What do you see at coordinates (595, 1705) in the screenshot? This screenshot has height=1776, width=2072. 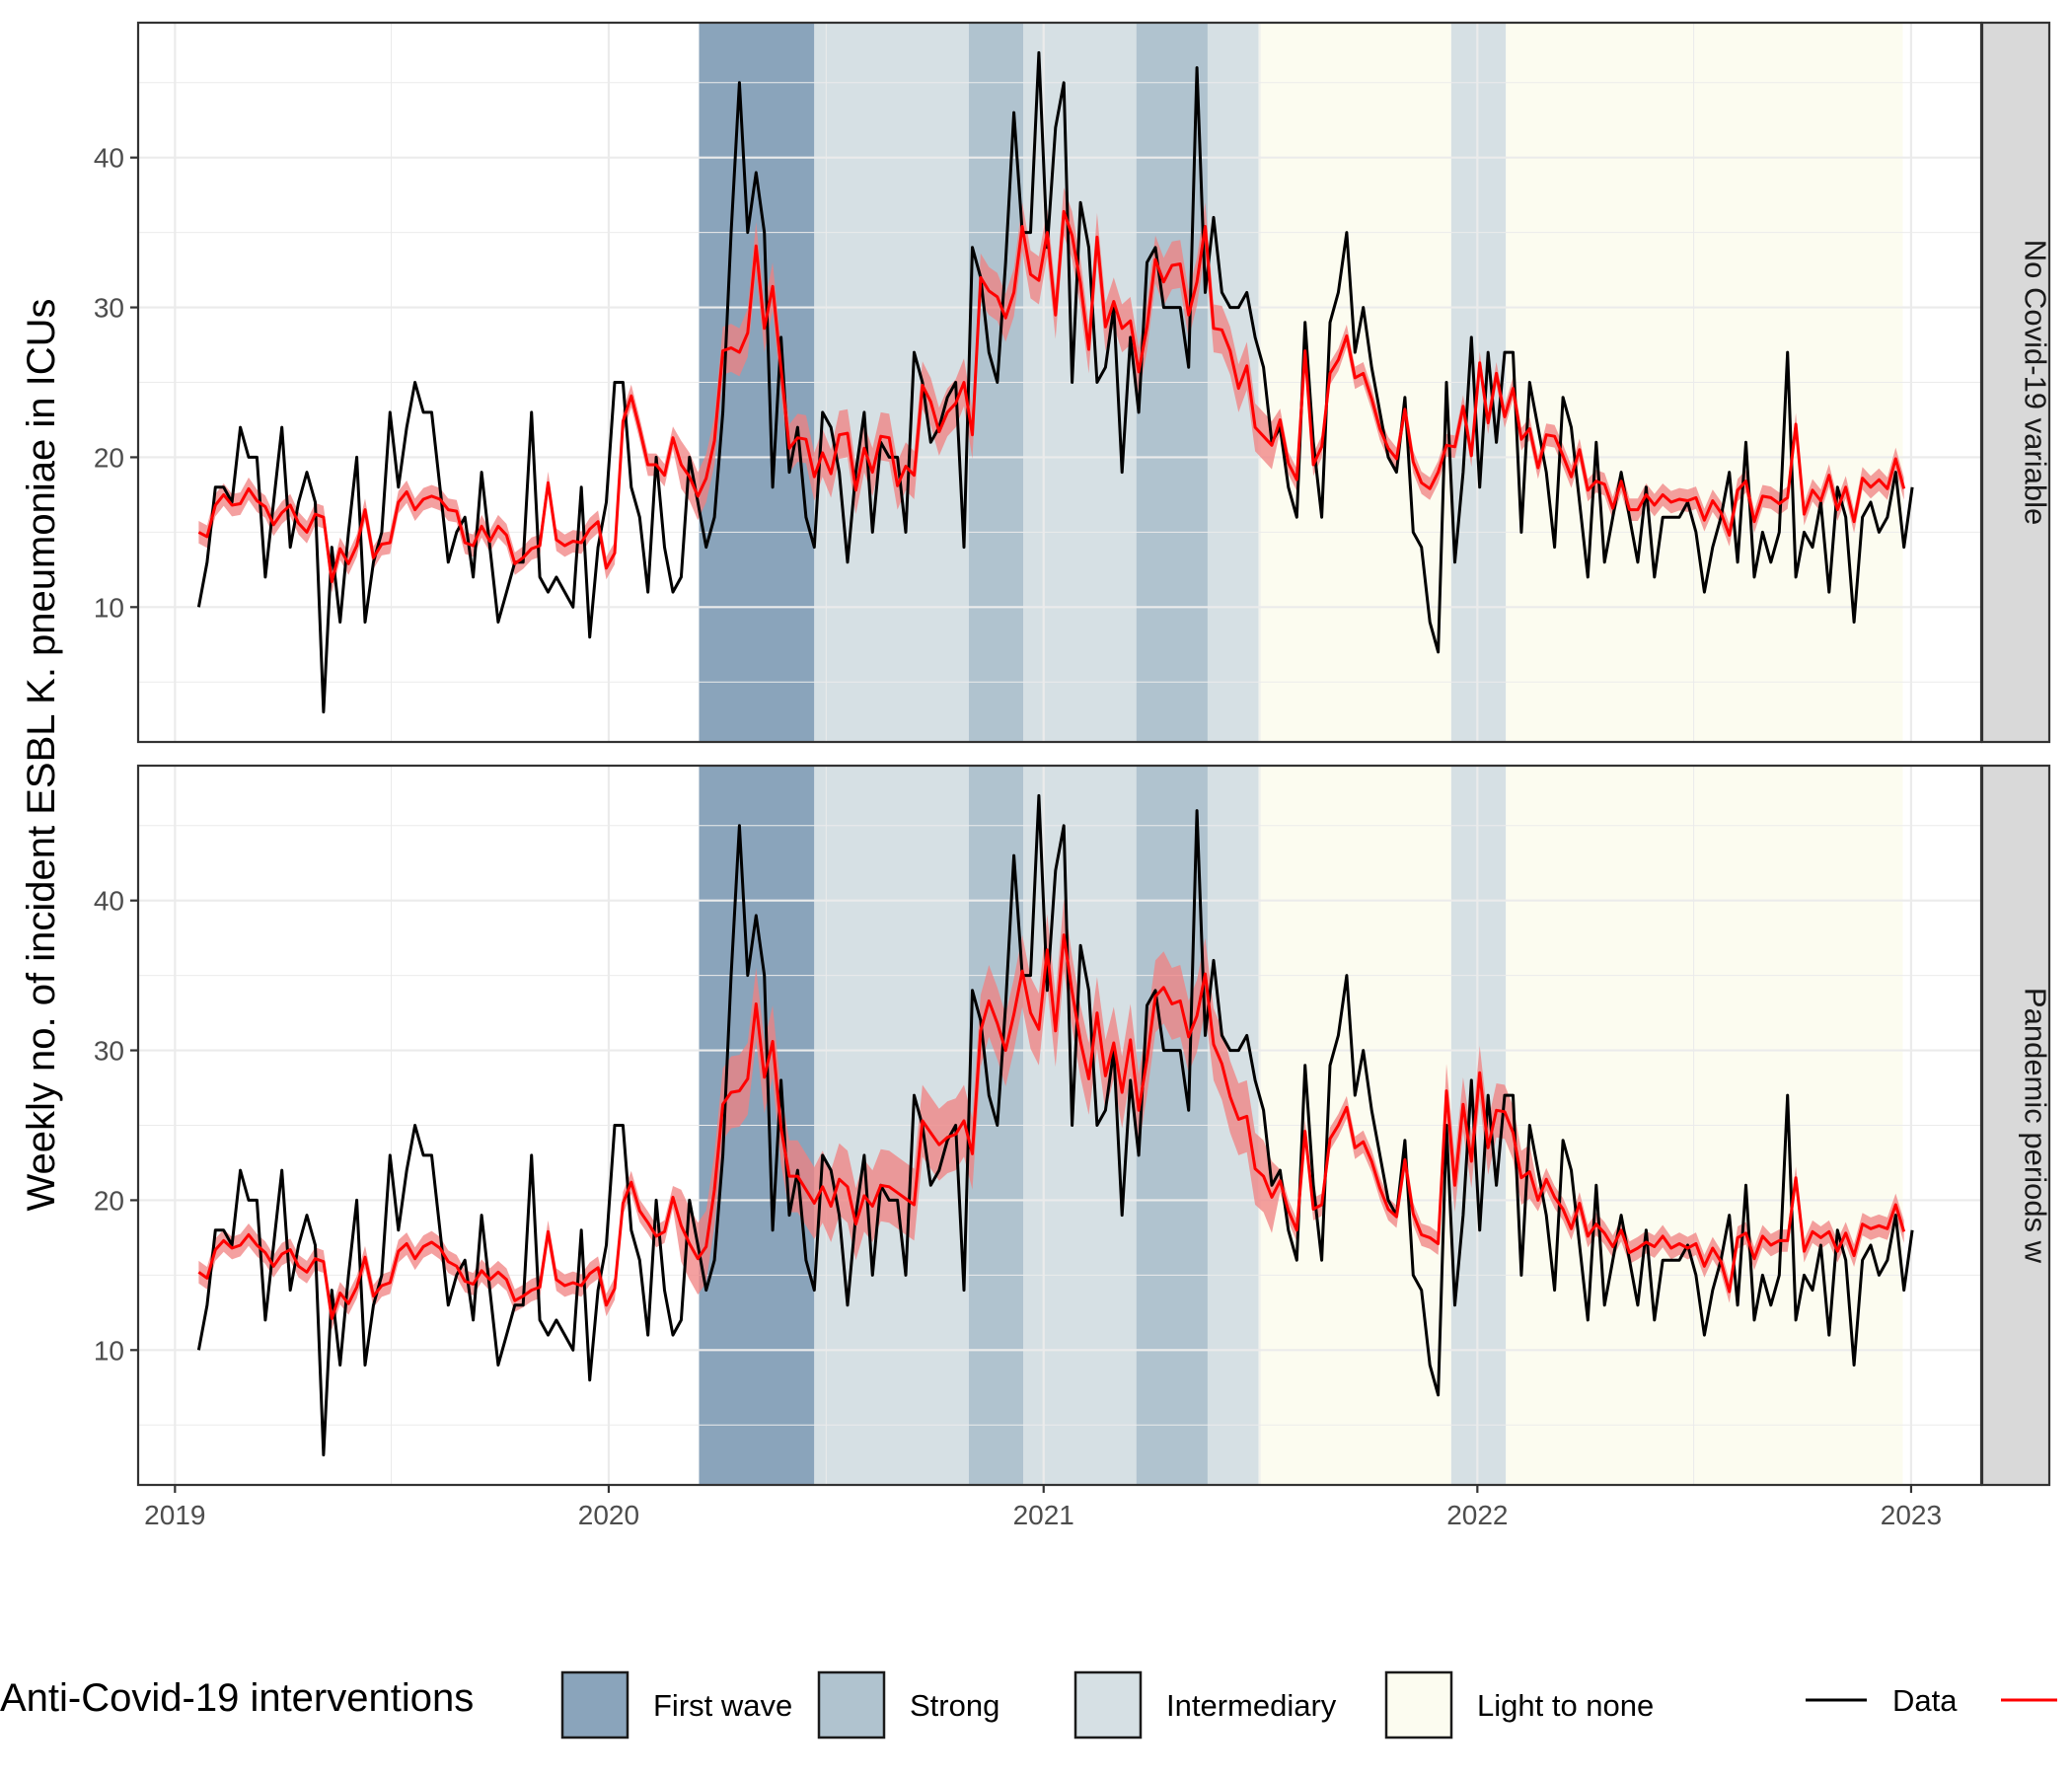 I see `legend-key-first-wave` at bounding box center [595, 1705].